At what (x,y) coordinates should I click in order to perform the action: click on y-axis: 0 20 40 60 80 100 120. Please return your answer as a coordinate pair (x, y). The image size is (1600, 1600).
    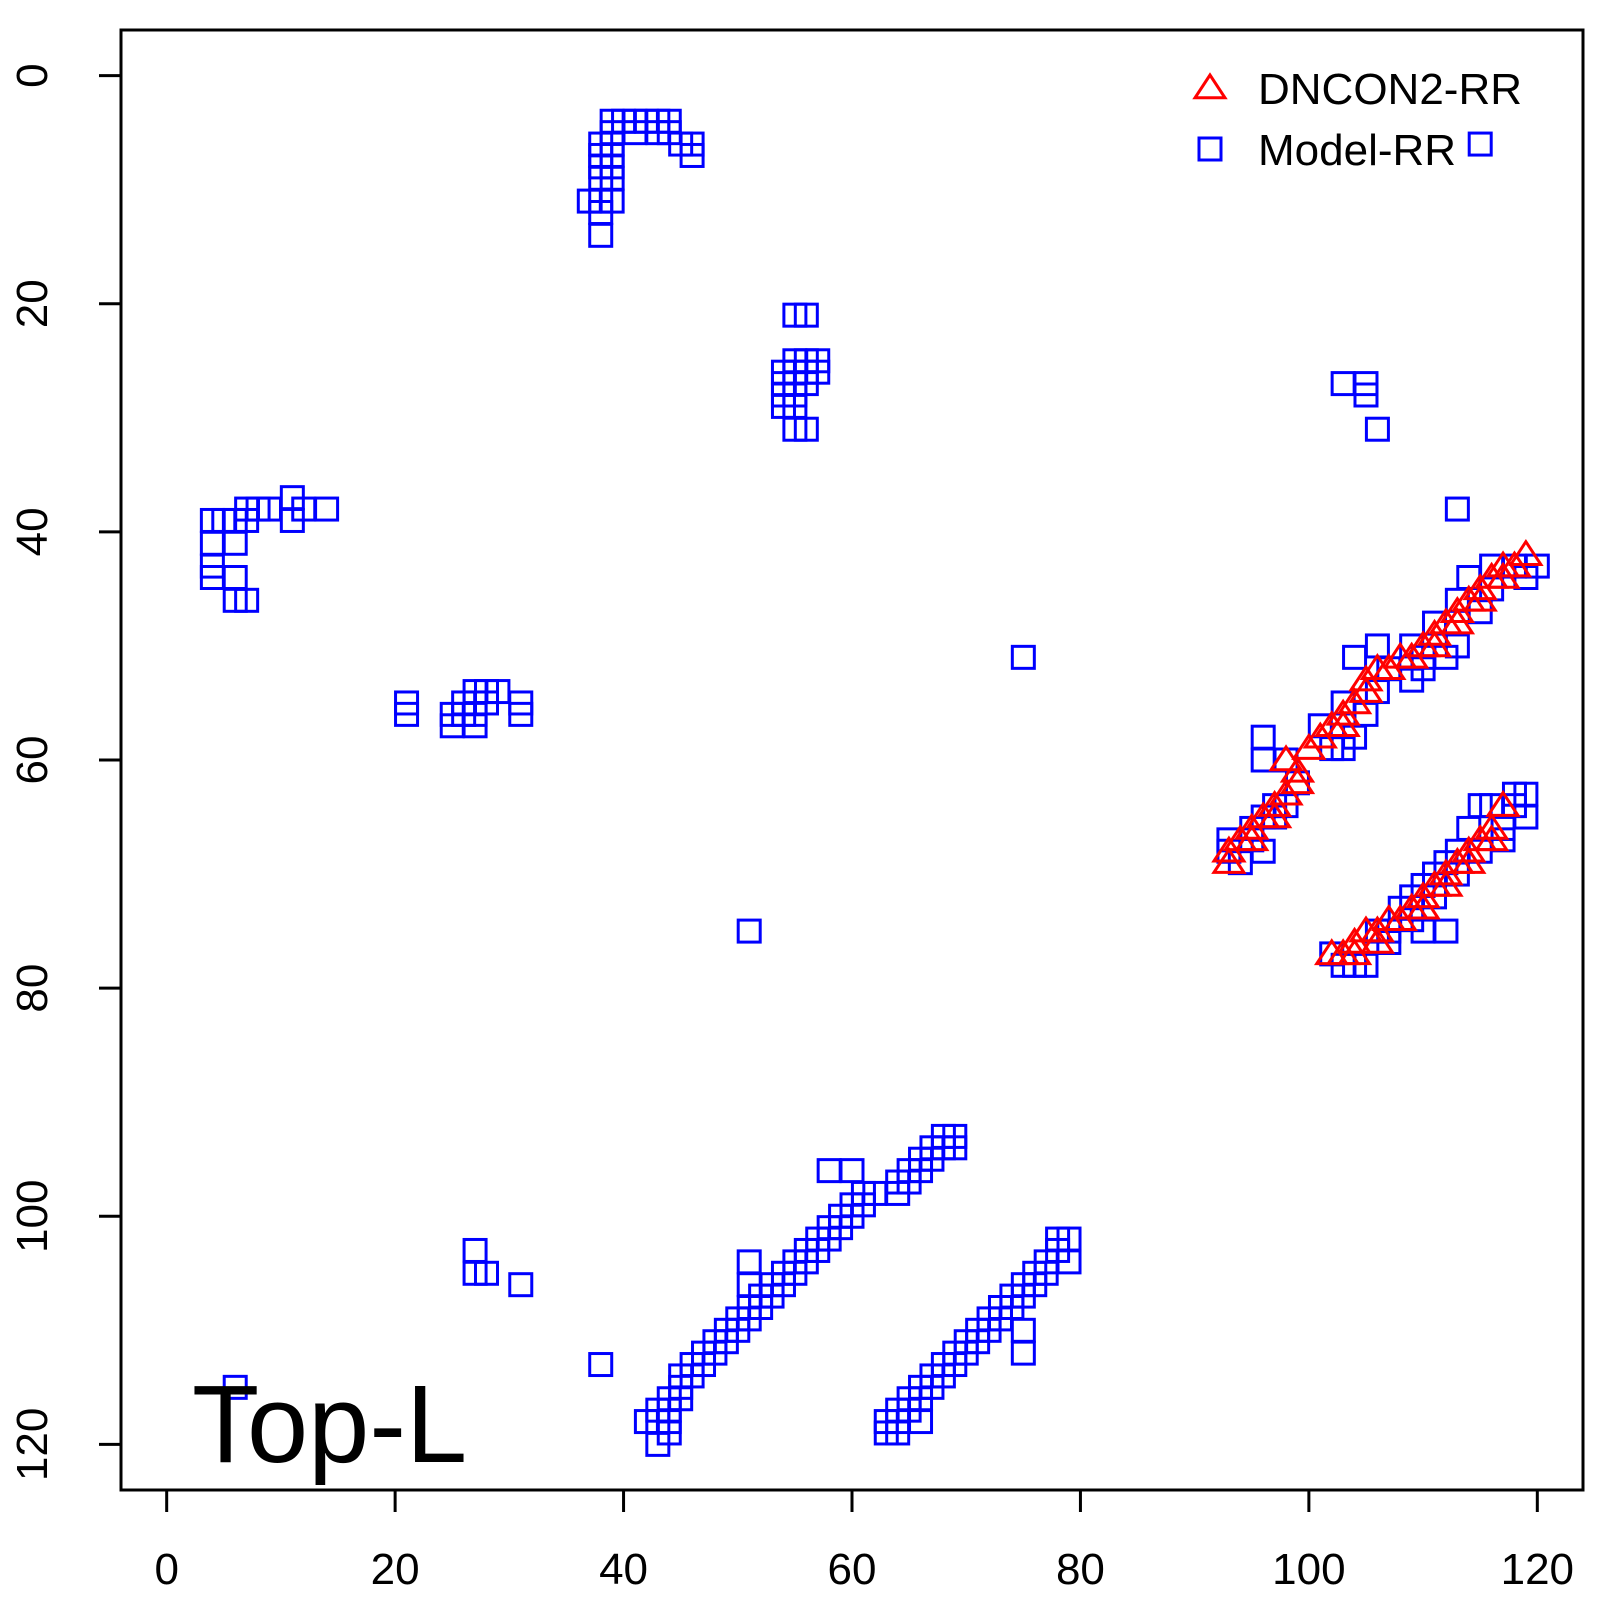
    Looking at the image, I should click on (65, 772).